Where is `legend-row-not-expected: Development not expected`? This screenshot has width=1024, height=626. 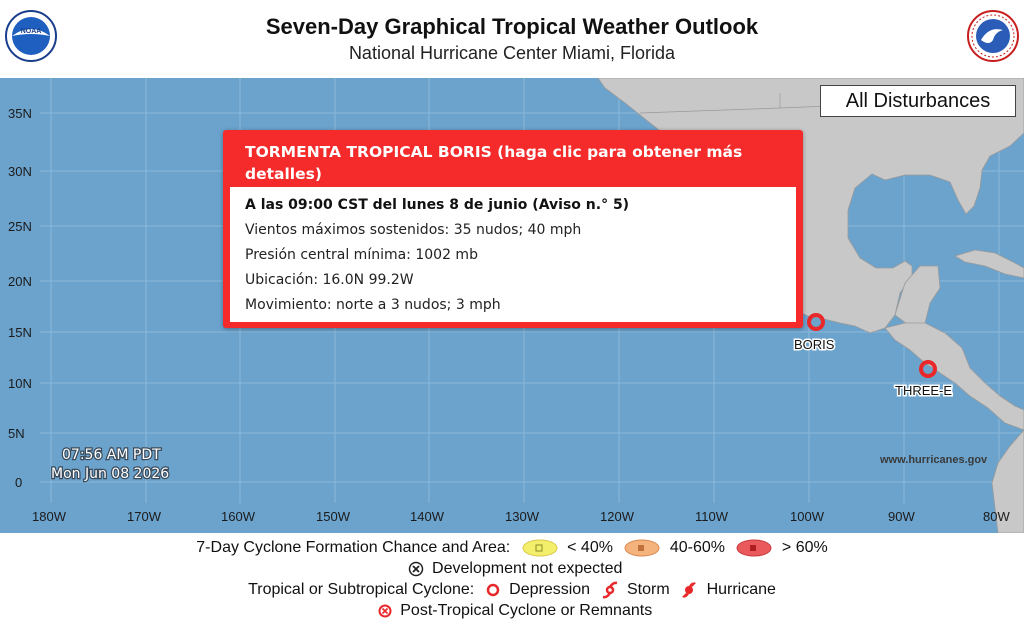
legend-row-not-expected: Development not expected is located at coordinates (512, 569).